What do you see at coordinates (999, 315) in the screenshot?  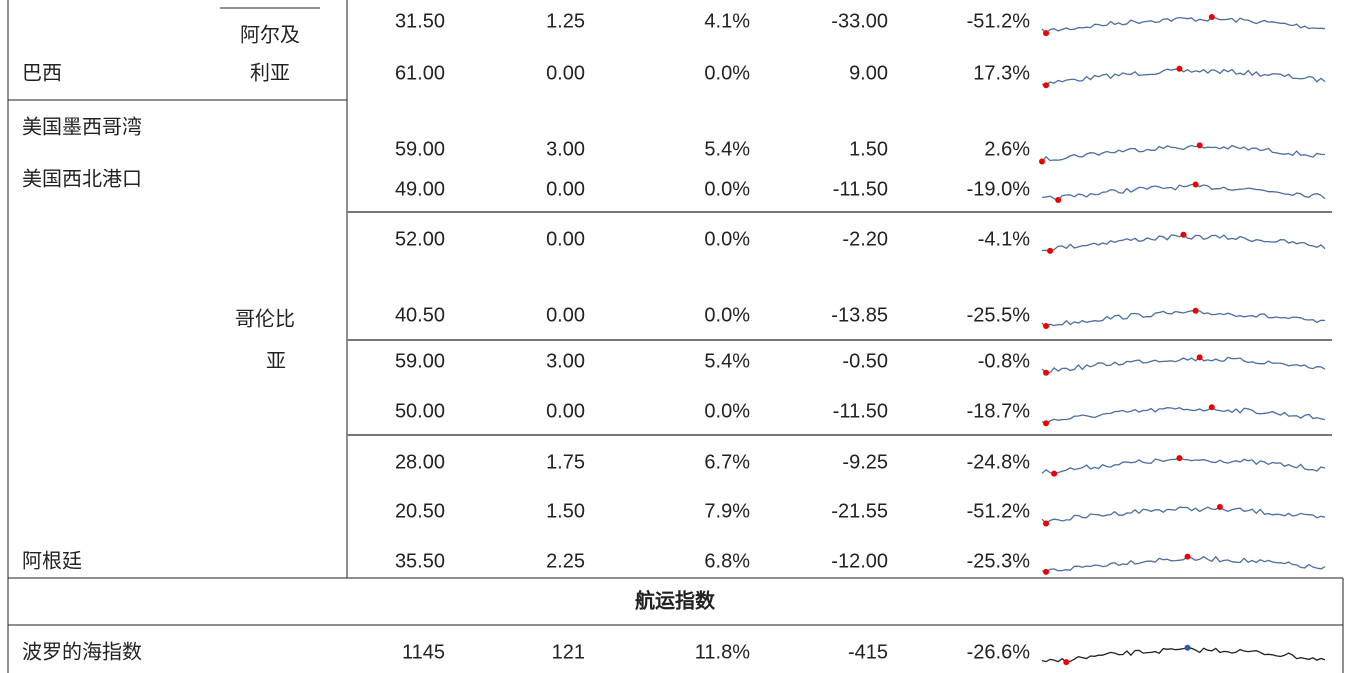 I see `cell: -25.5%` at bounding box center [999, 315].